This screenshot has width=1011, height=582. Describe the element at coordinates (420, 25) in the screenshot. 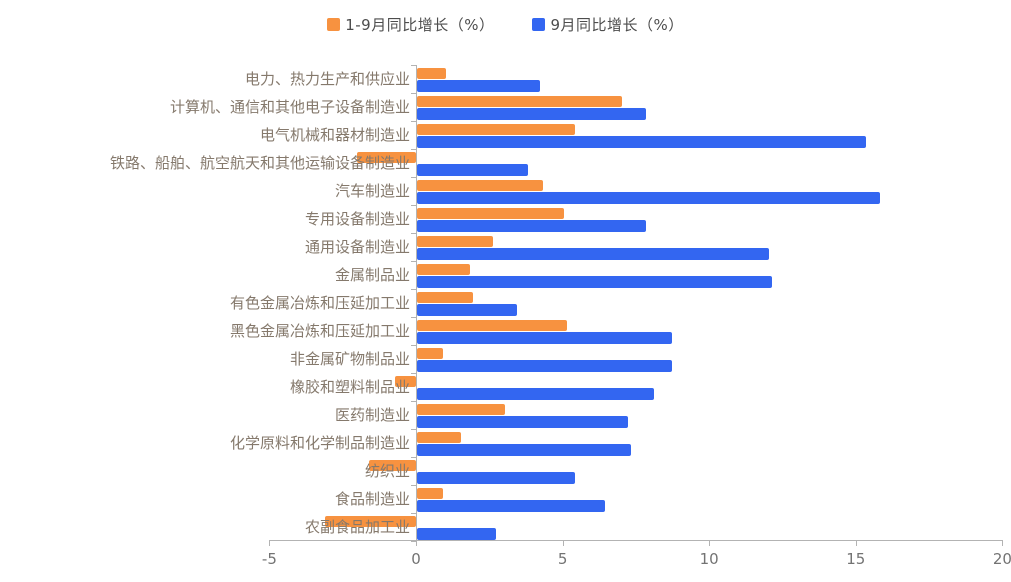

I see `legend-item-label: 1-9月同比增长（%）` at that location.